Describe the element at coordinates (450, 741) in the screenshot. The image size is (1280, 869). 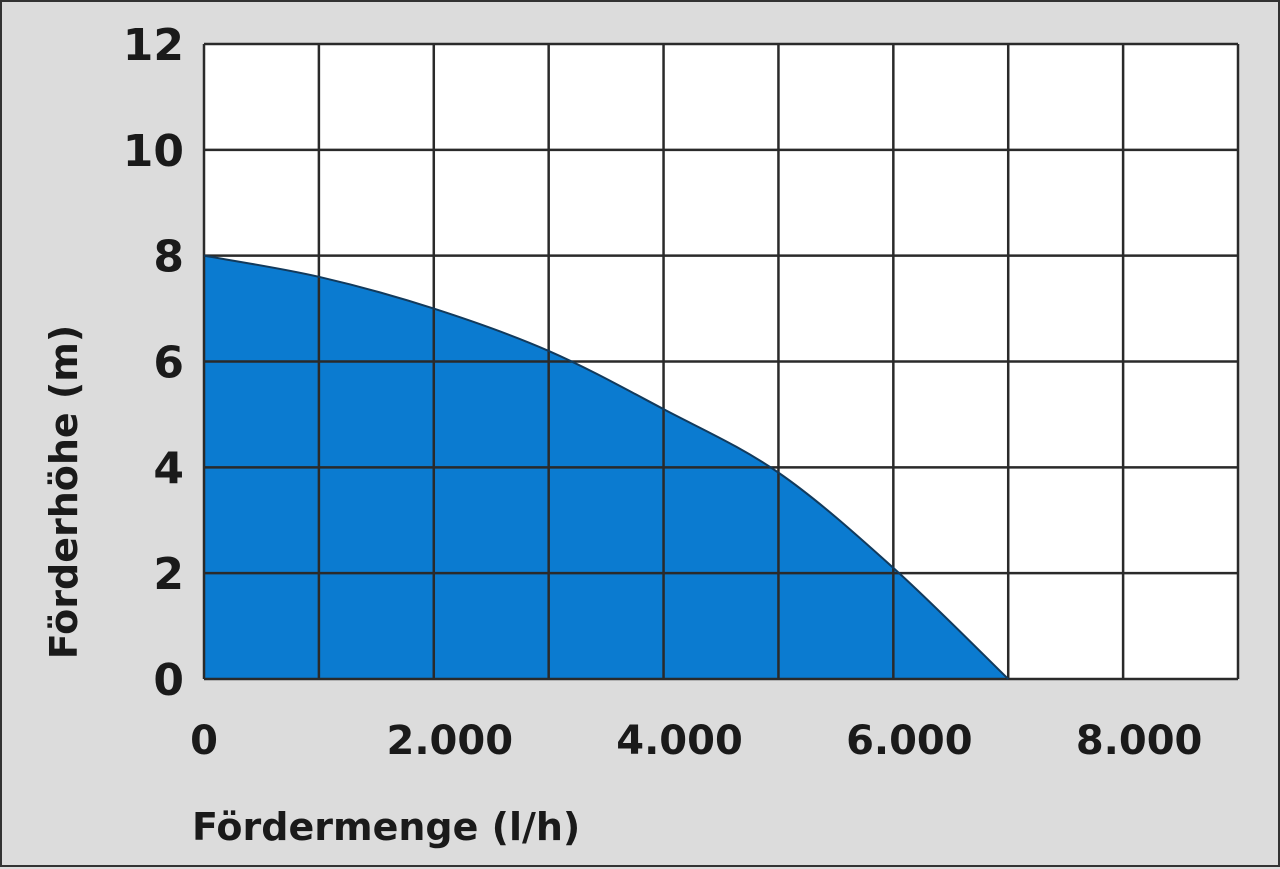
I see `x-tick-label: 2.000` at that location.